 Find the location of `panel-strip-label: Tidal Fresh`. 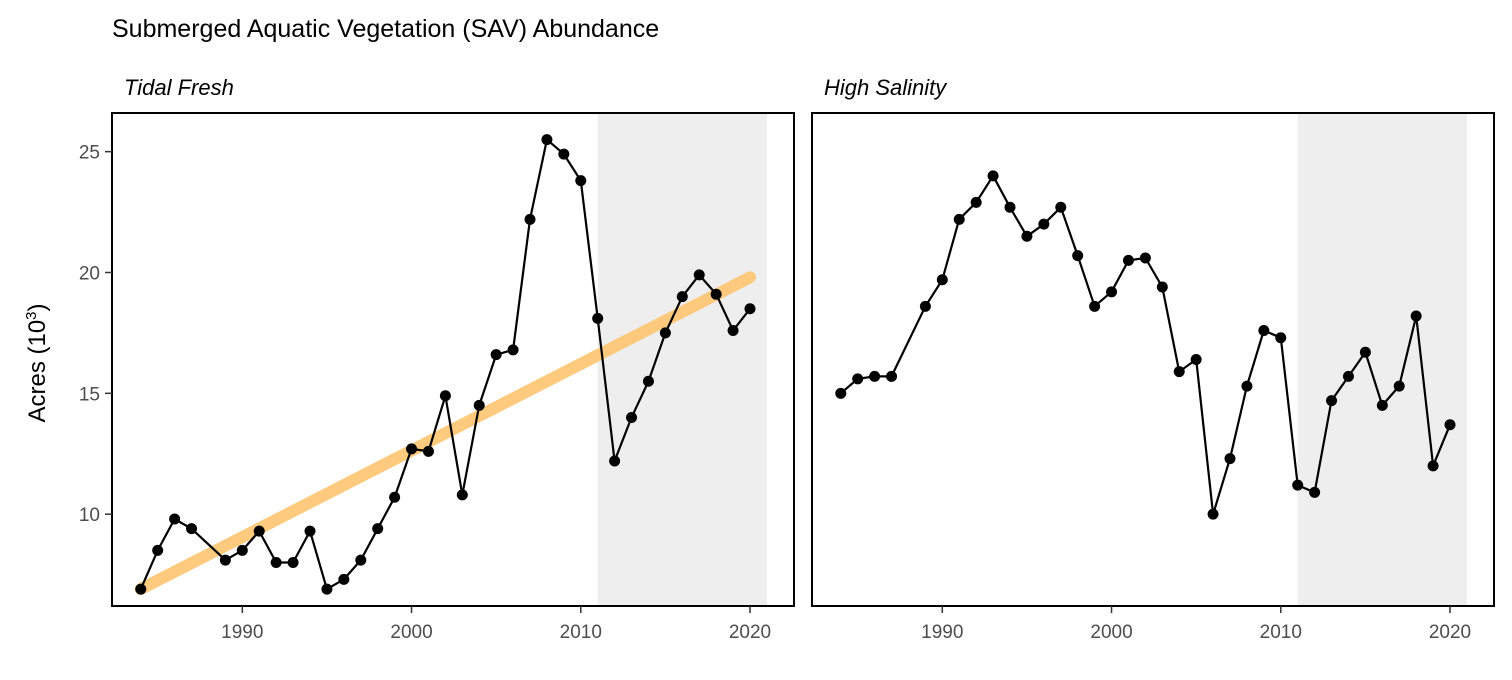

panel-strip-label: Tidal Fresh is located at coordinates (179, 87).